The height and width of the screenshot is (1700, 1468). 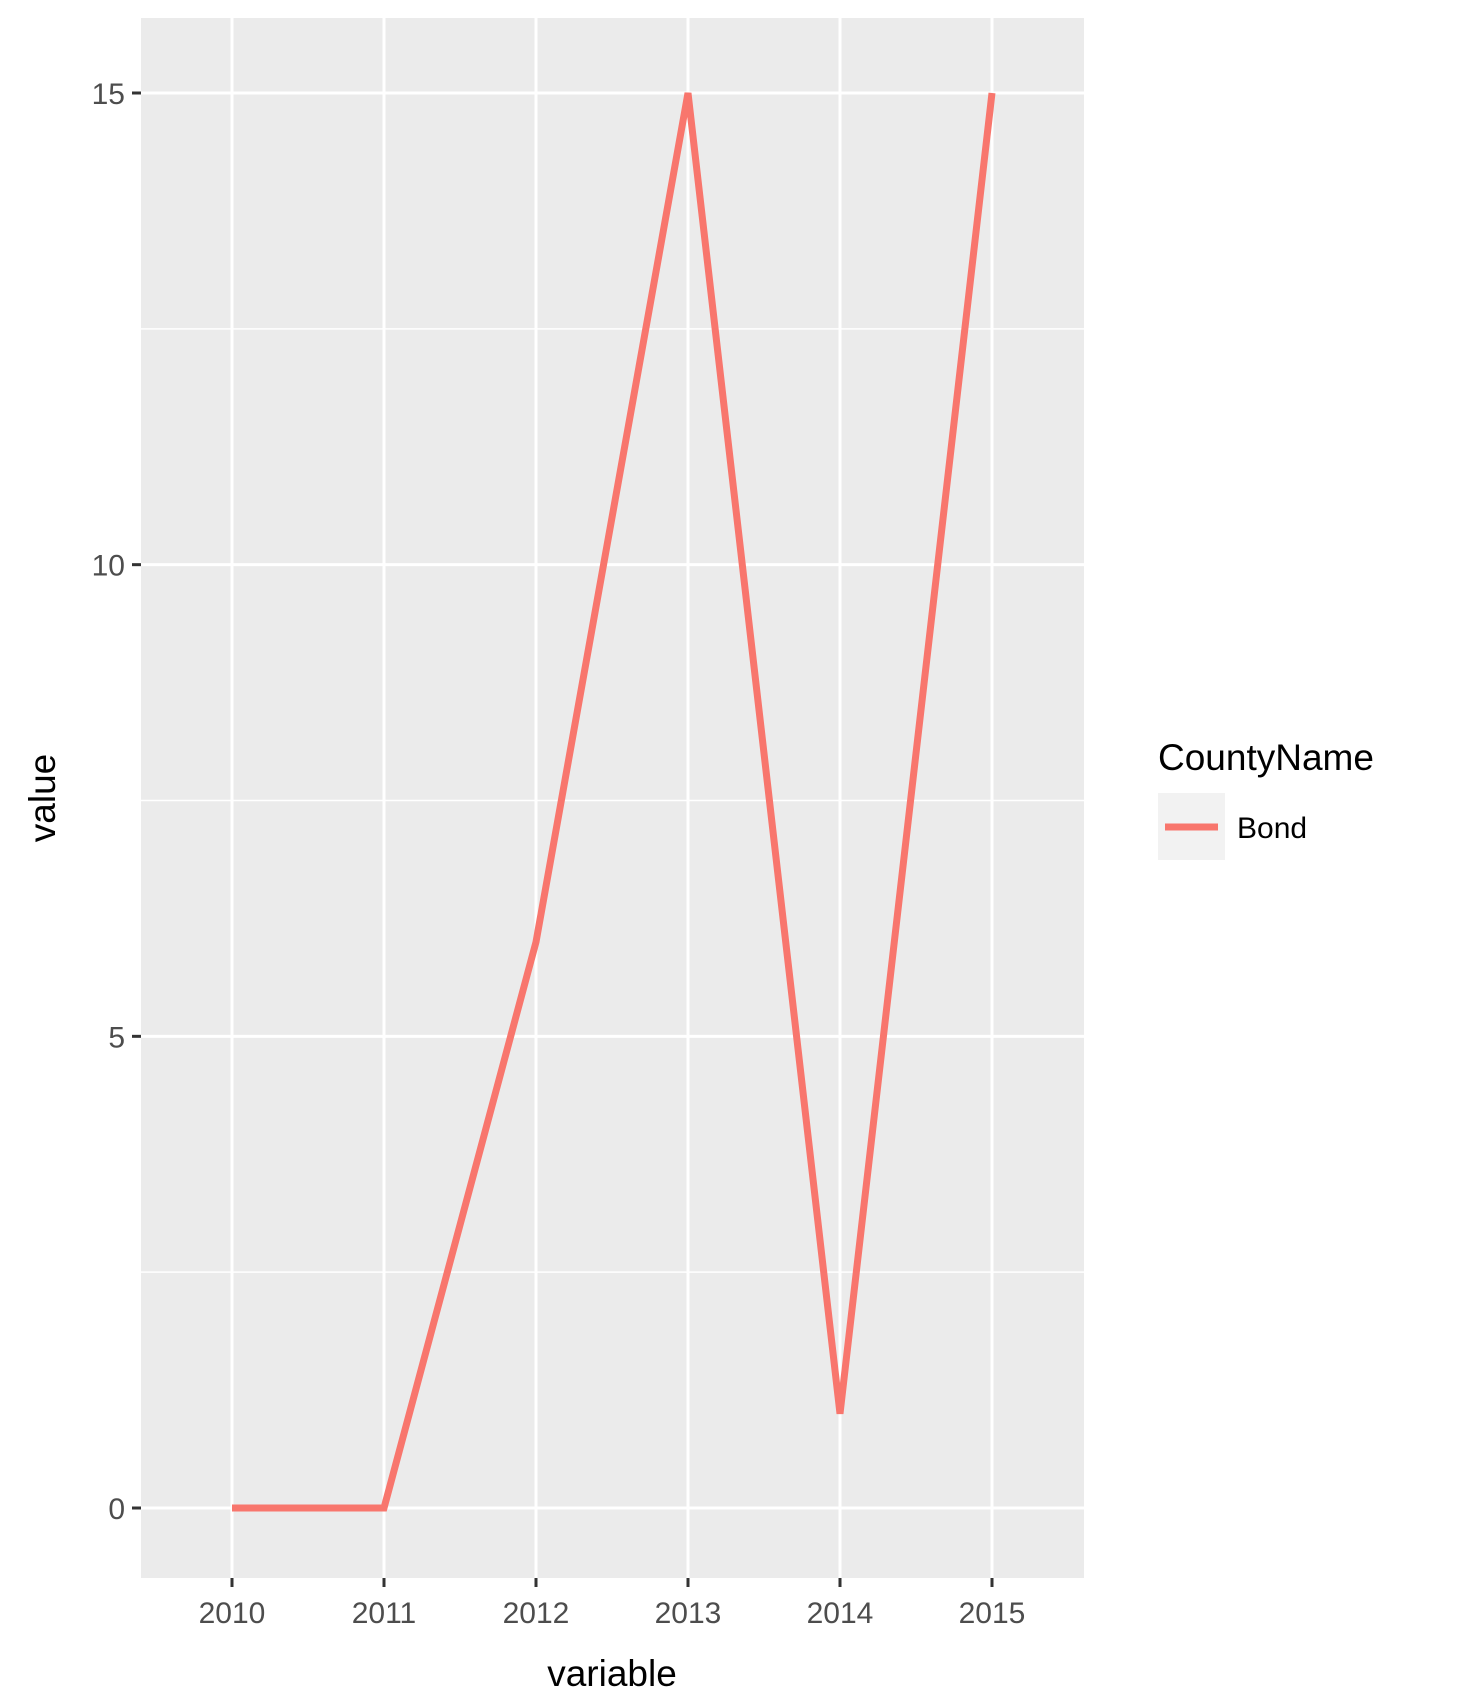 What do you see at coordinates (232, 1613) in the screenshot?
I see `x-tick-label: 2010` at bounding box center [232, 1613].